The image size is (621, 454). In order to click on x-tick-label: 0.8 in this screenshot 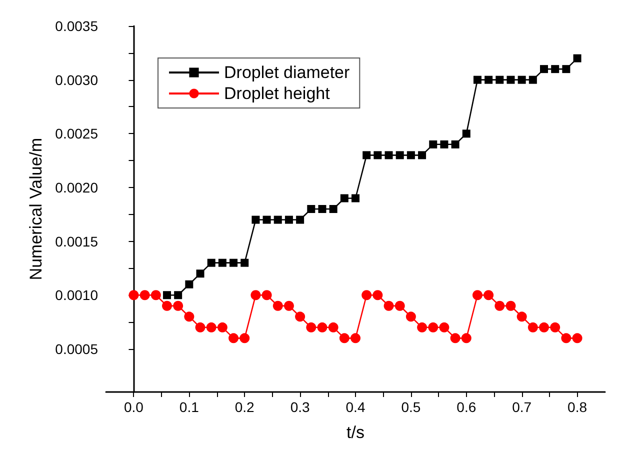, I will do `click(578, 407)`.